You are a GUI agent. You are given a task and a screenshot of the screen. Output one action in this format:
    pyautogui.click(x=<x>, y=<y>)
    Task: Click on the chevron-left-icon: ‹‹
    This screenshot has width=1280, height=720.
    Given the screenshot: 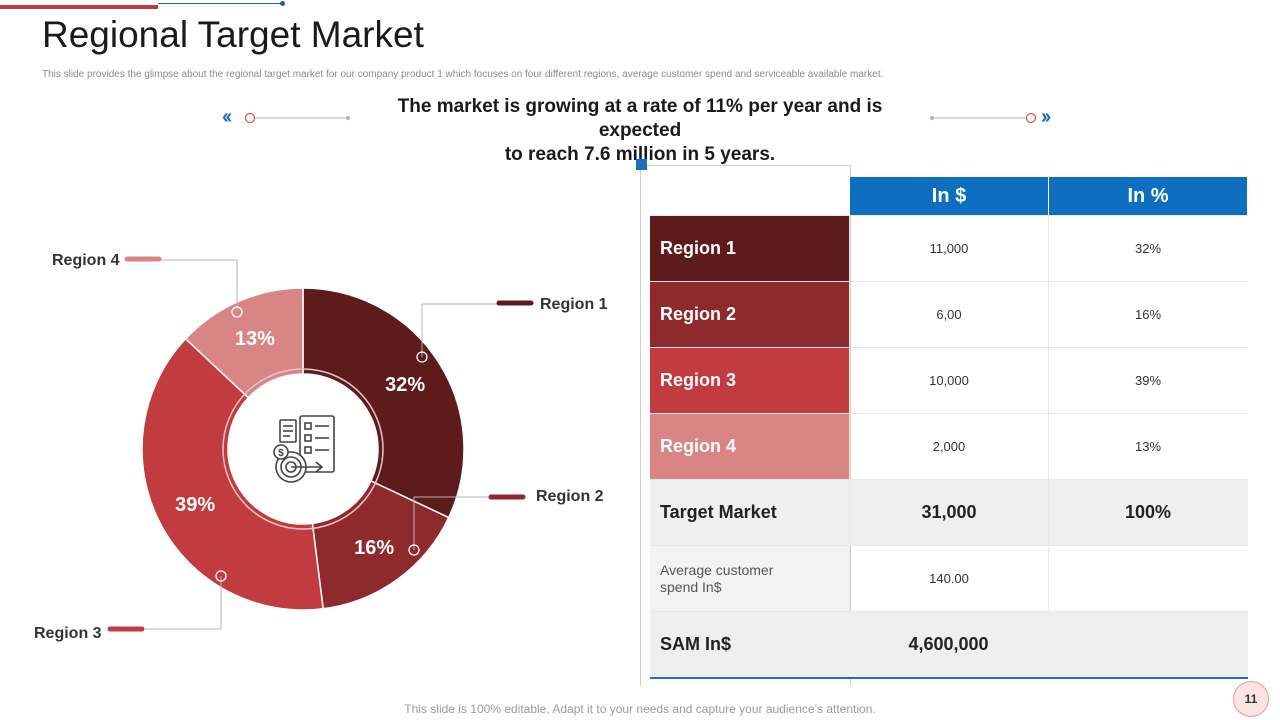 What is the action you would take?
    pyautogui.click(x=227, y=117)
    